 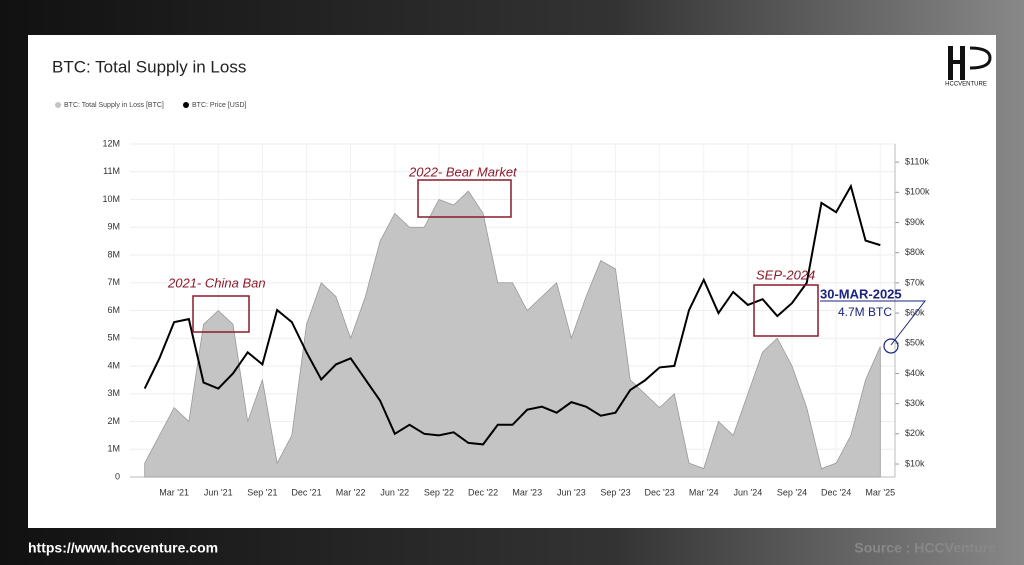 I want to click on x-tick-label: Sep '23, so click(x=615, y=492).